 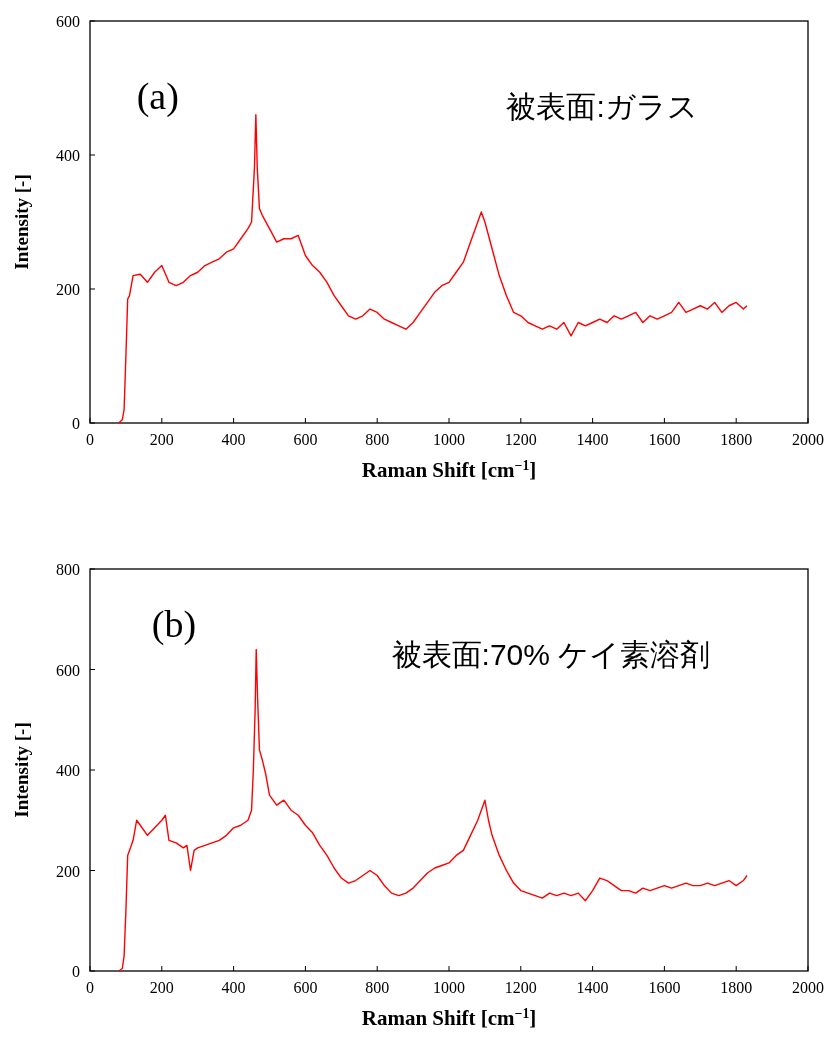 What do you see at coordinates (157, 97) in the screenshot?
I see `annotation: (a)` at bounding box center [157, 97].